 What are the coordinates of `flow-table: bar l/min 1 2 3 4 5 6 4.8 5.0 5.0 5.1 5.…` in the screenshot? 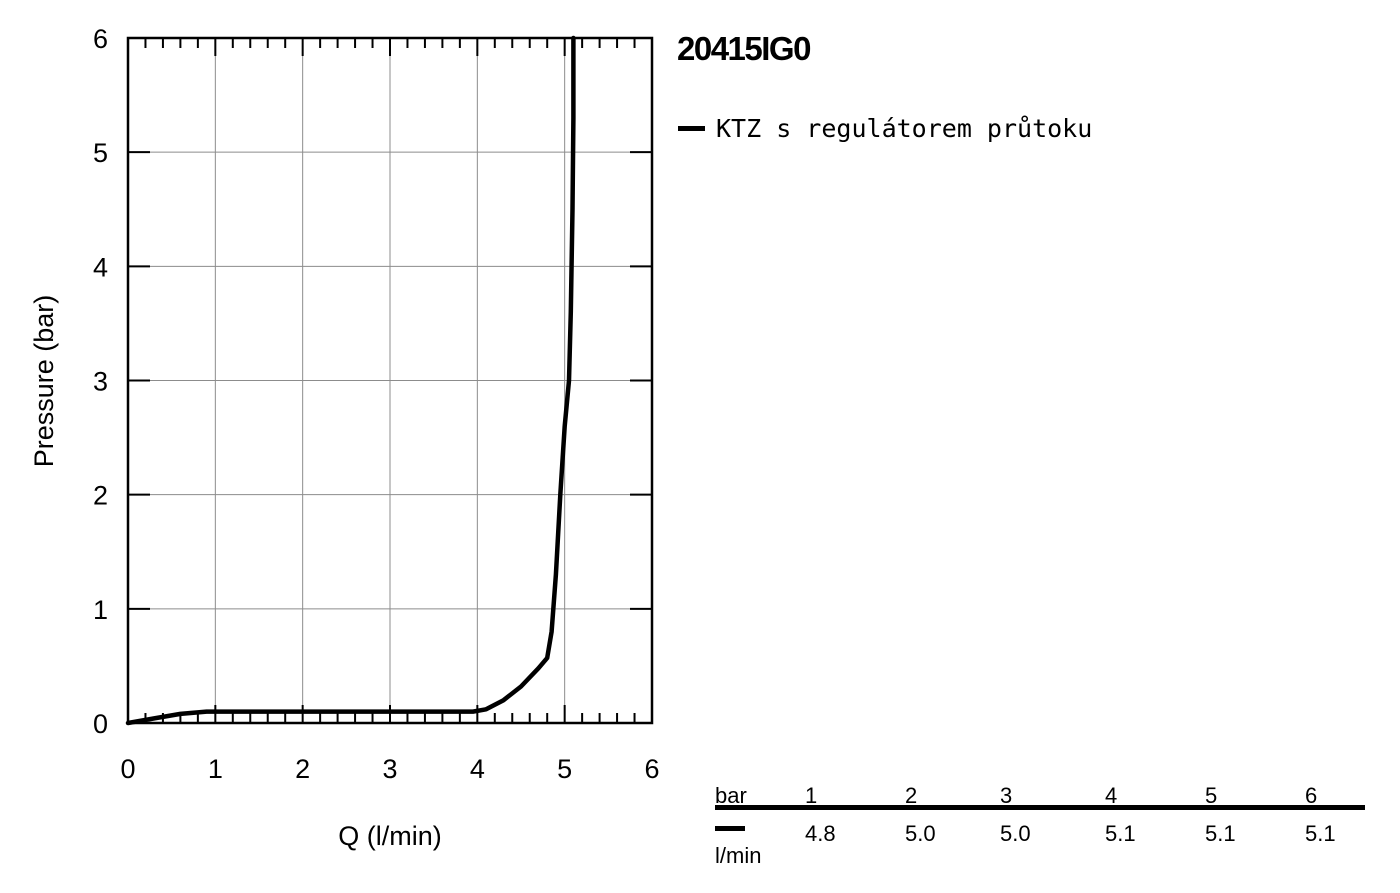 It's located at (1040, 825).